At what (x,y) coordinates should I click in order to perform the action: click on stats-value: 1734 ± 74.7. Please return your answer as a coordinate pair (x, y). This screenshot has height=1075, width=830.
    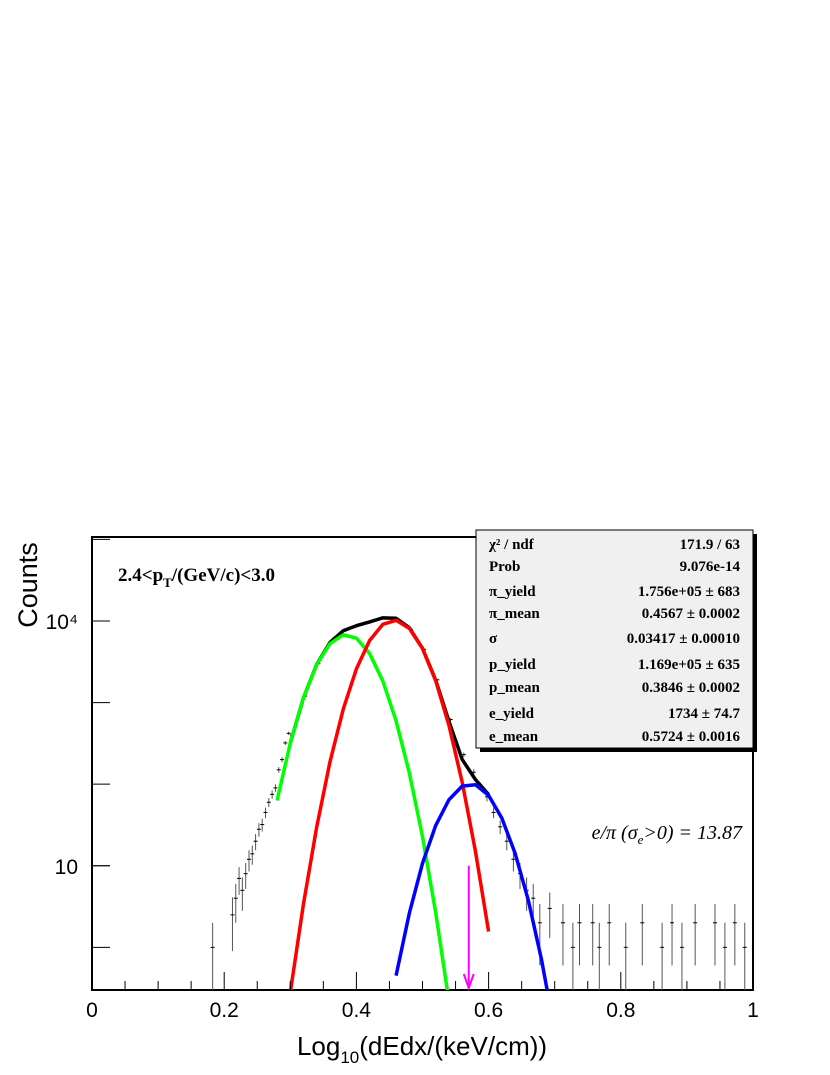
    Looking at the image, I should click on (704, 714).